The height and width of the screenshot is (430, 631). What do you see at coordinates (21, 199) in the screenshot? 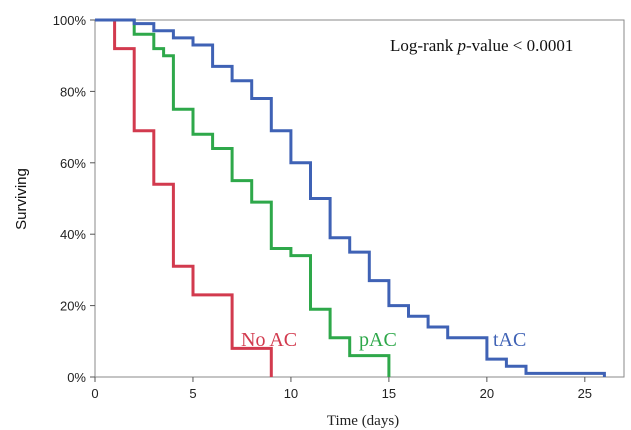
I see `y-axis-title: Surviving` at bounding box center [21, 199].